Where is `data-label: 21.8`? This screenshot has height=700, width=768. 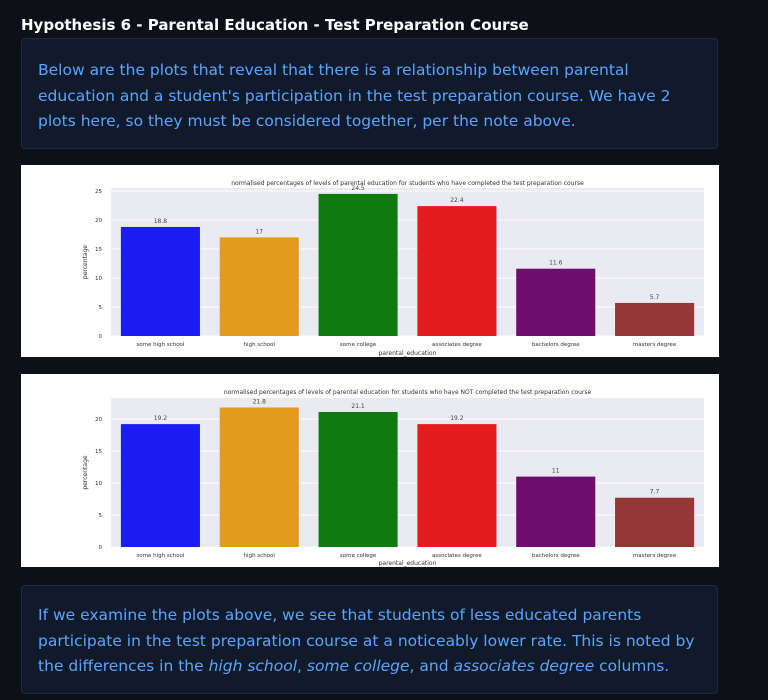 data-label: 21.8 is located at coordinates (260, 401).